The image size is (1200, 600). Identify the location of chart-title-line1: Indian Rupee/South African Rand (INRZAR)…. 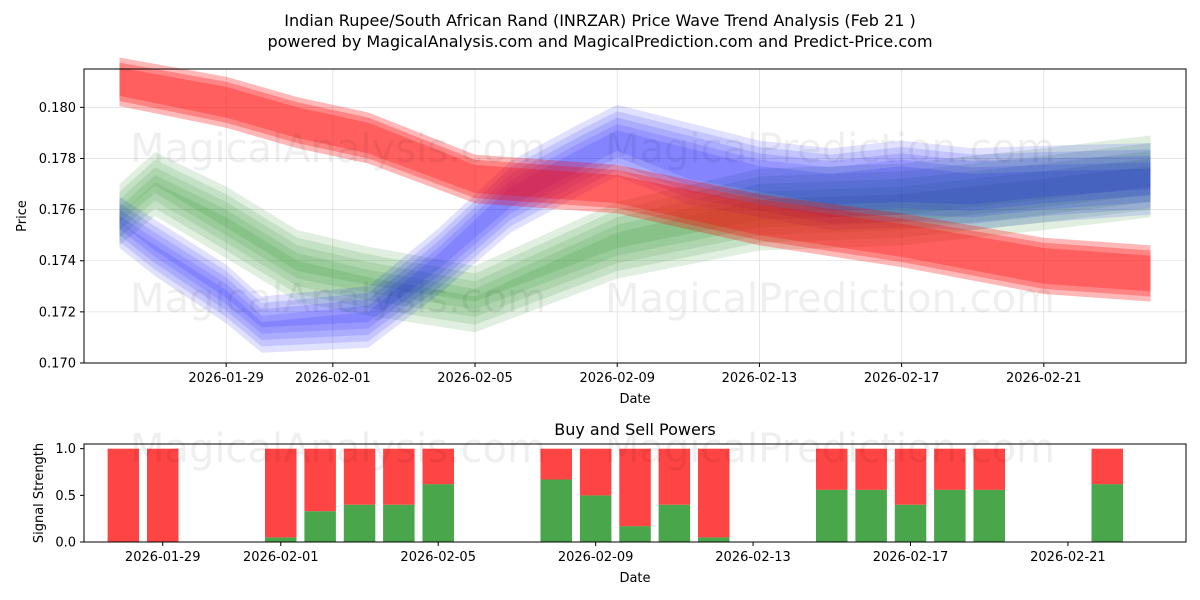
(599, 20).